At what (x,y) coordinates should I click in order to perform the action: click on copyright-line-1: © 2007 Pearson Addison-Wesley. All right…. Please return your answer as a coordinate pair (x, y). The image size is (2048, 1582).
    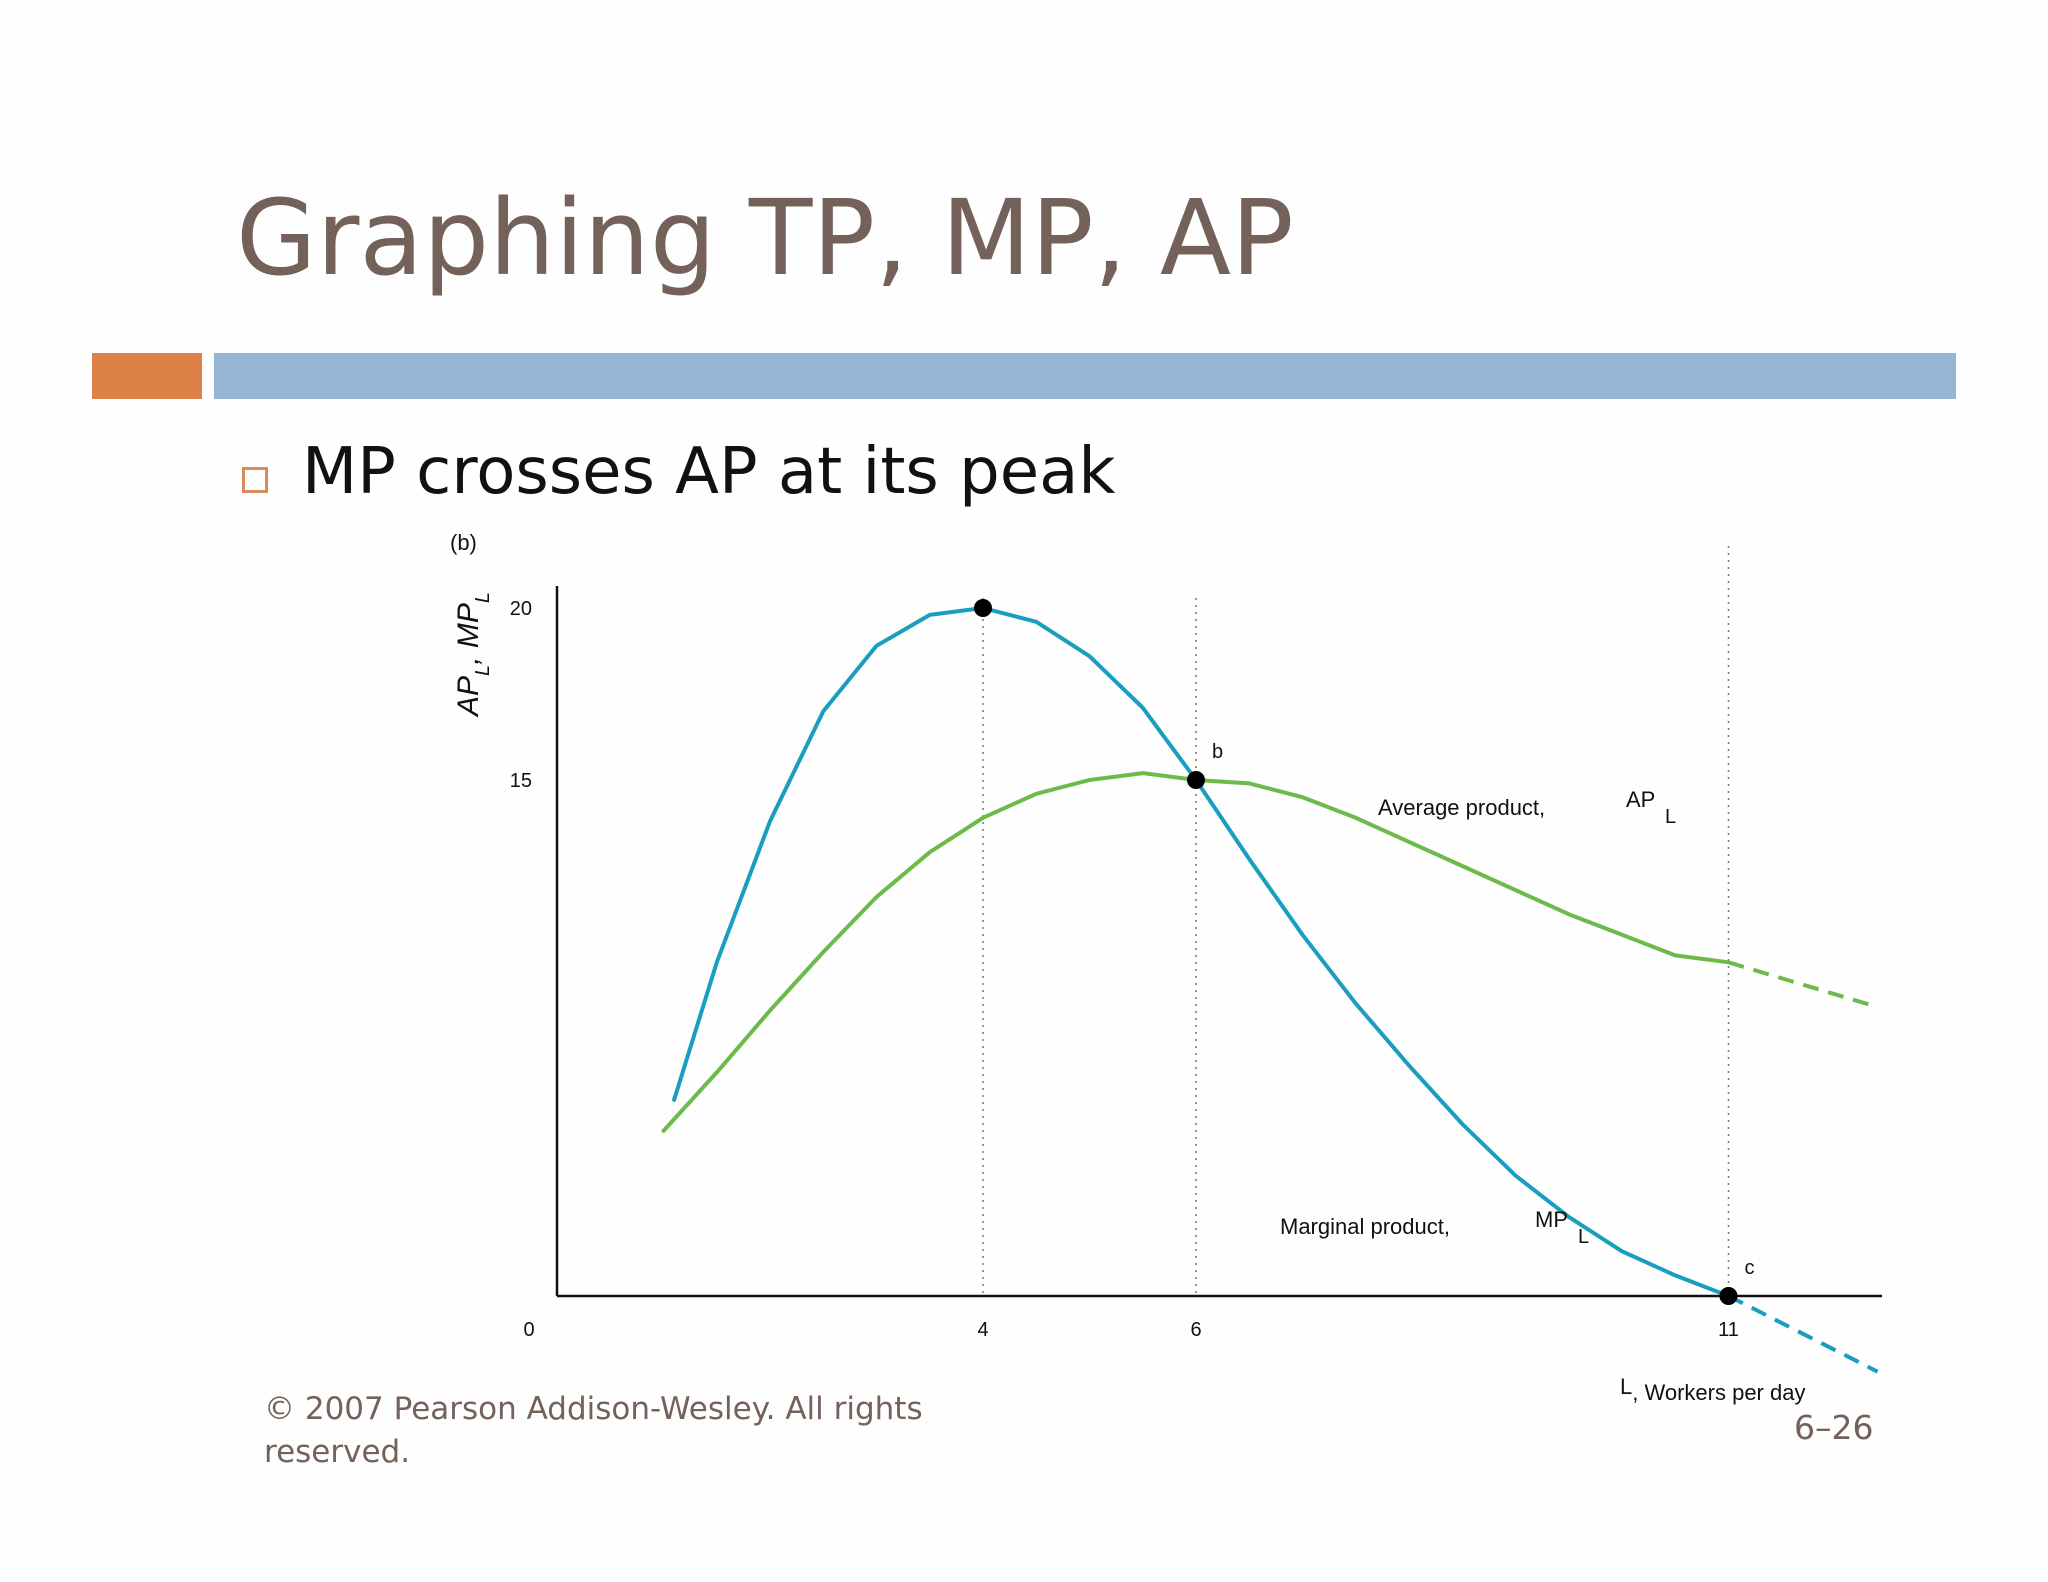
    Looking at the image, I should click on (593, 1409).